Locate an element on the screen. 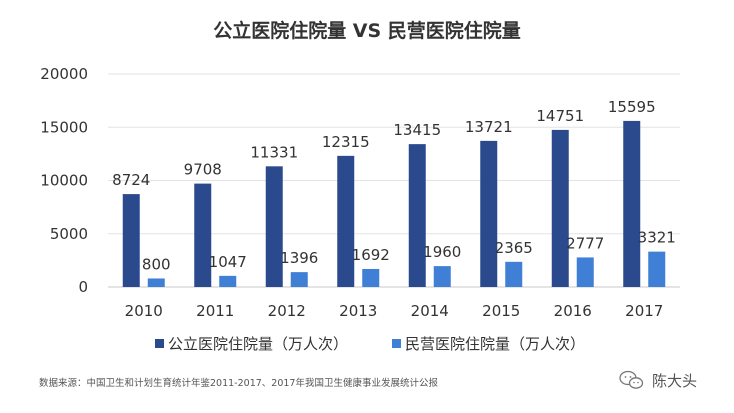 This screenshot has width=734, height=413. data-label: 800 is located at coordinates (156, 264).